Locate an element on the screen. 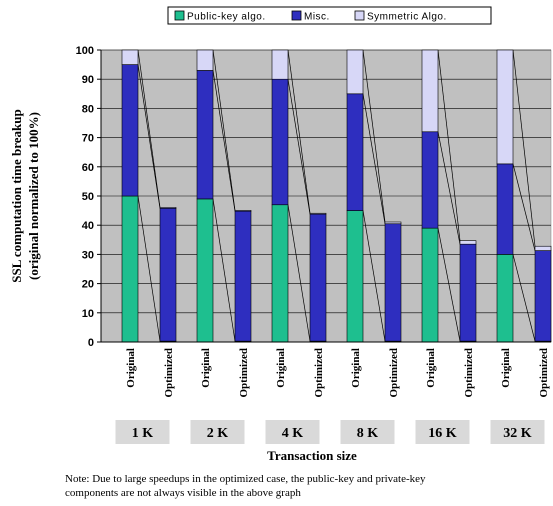  y-tick-labels: 0 10 20 30 40 50 60 70 80 90 100 is located at coordinates (88, 197).